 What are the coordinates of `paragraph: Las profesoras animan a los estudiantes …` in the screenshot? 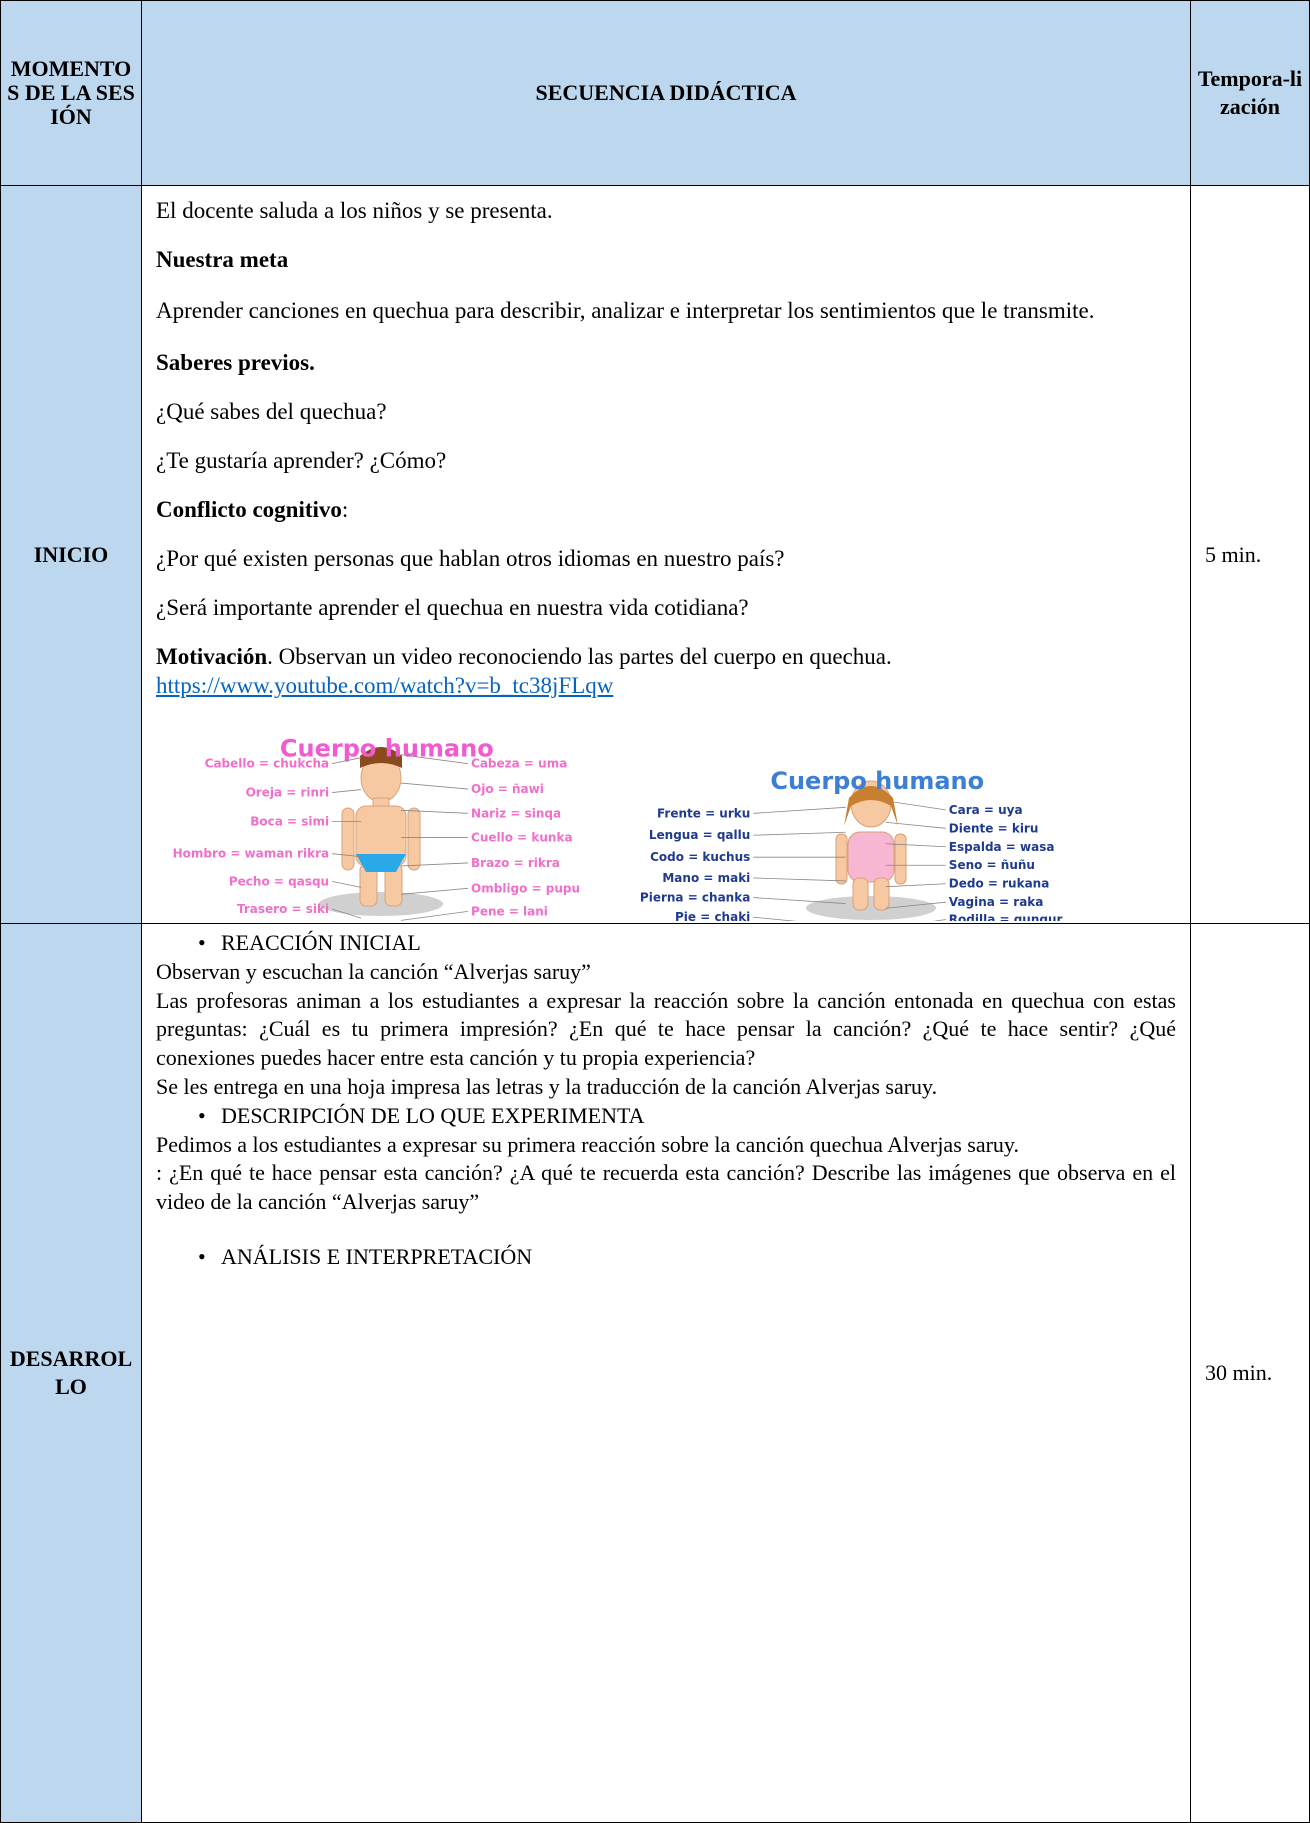 It's located at (666, 1029).